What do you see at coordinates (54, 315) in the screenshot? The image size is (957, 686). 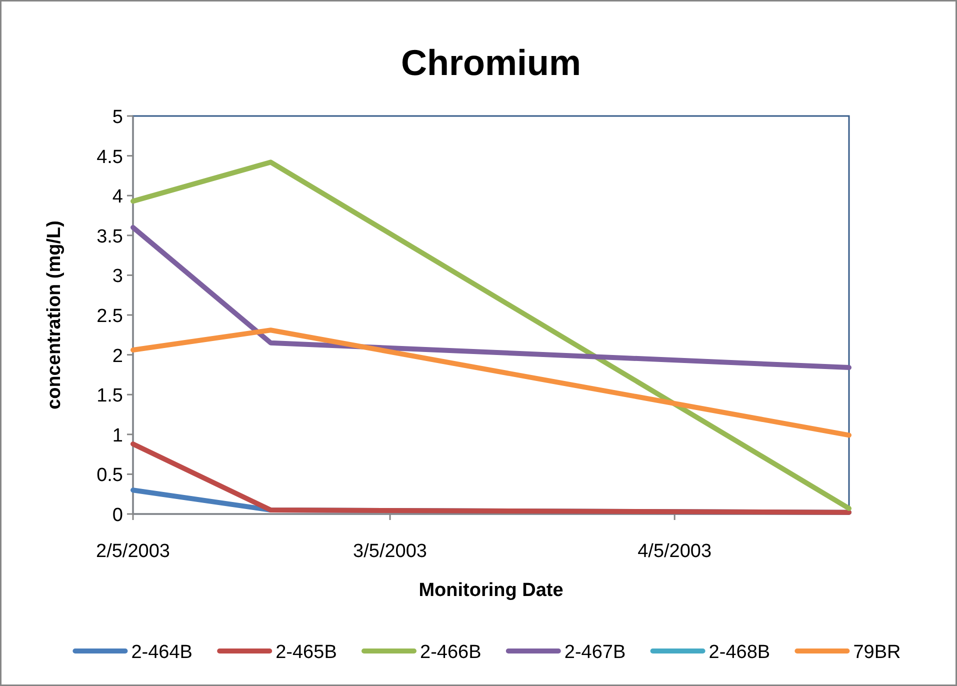 I see `y-axis-title: concentration (mg/L)` at bounding box center [54, 315].